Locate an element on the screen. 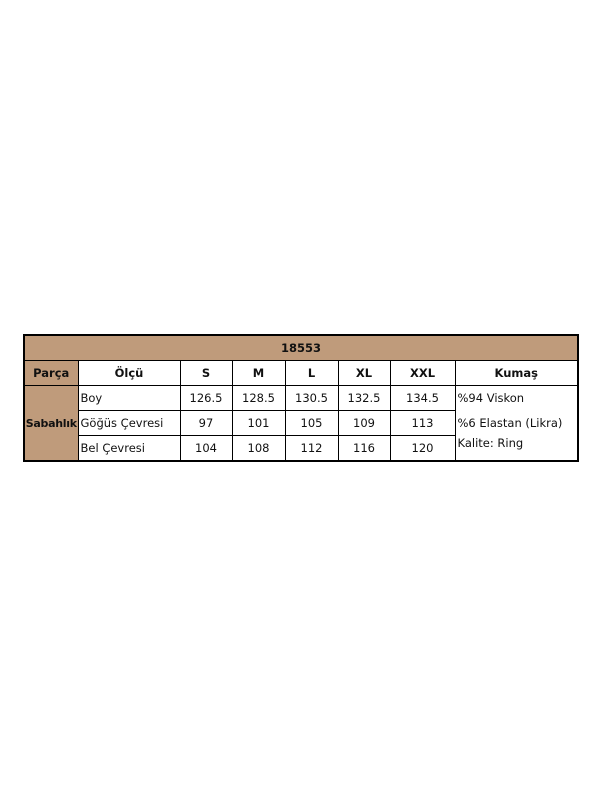 Image resolution: width=600 pixels, height=800 pixels. cell: 128.5 is located at coordinates (258, 398).